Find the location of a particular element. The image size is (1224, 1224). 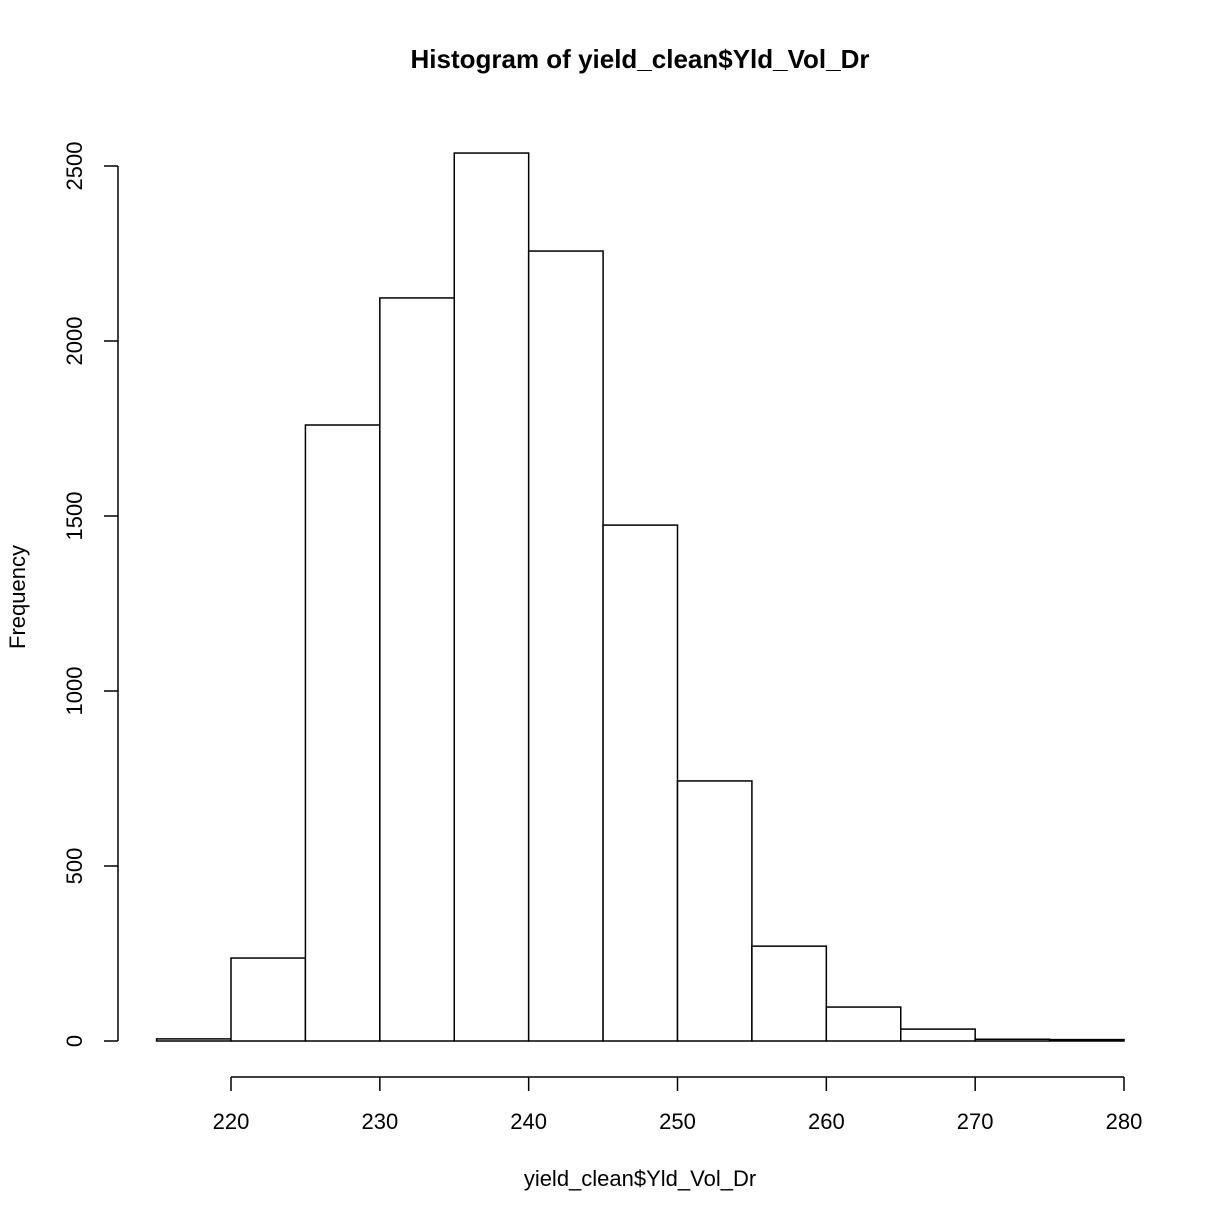

svg-text: 1000 is located at coordinates (74, 691).